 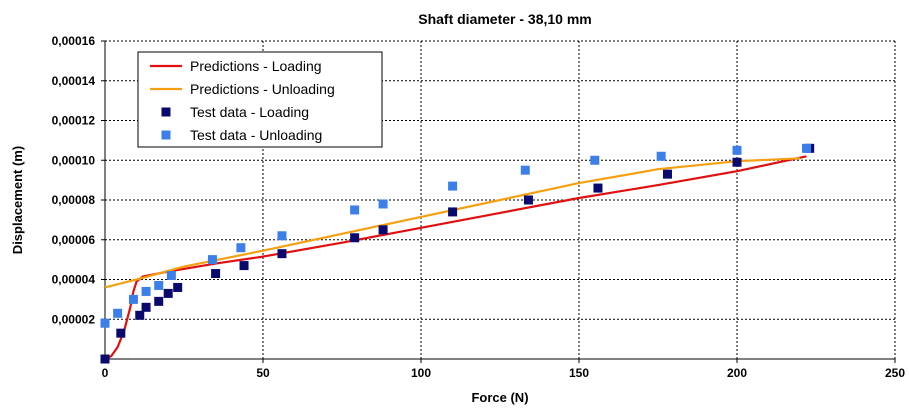 I want to click on legend-box, so click(x=260, y=99).